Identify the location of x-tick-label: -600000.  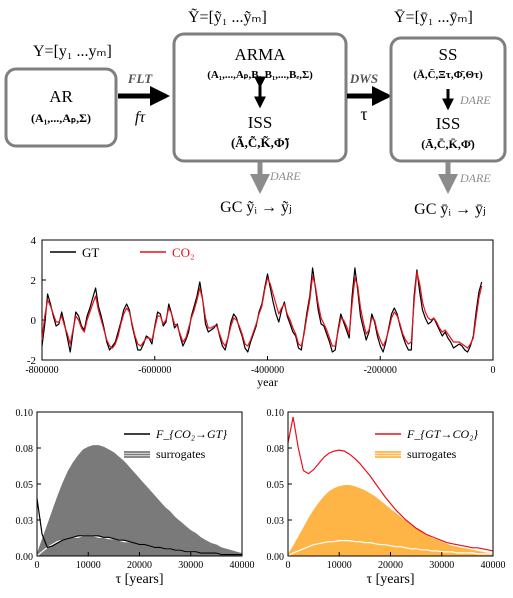
(154, 370).